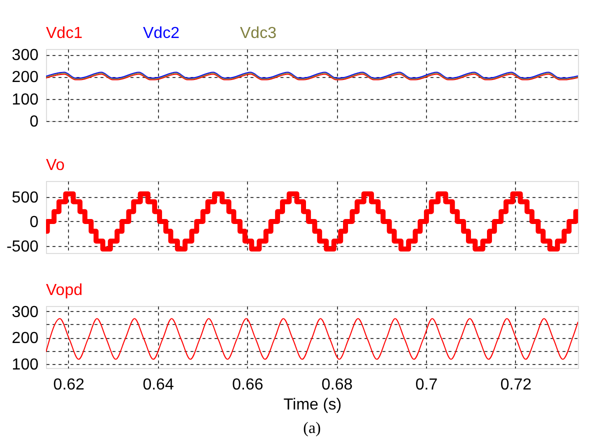 This screenshot has width=603, height=438. I want to click on text: Vdc1, so click(64, 33).